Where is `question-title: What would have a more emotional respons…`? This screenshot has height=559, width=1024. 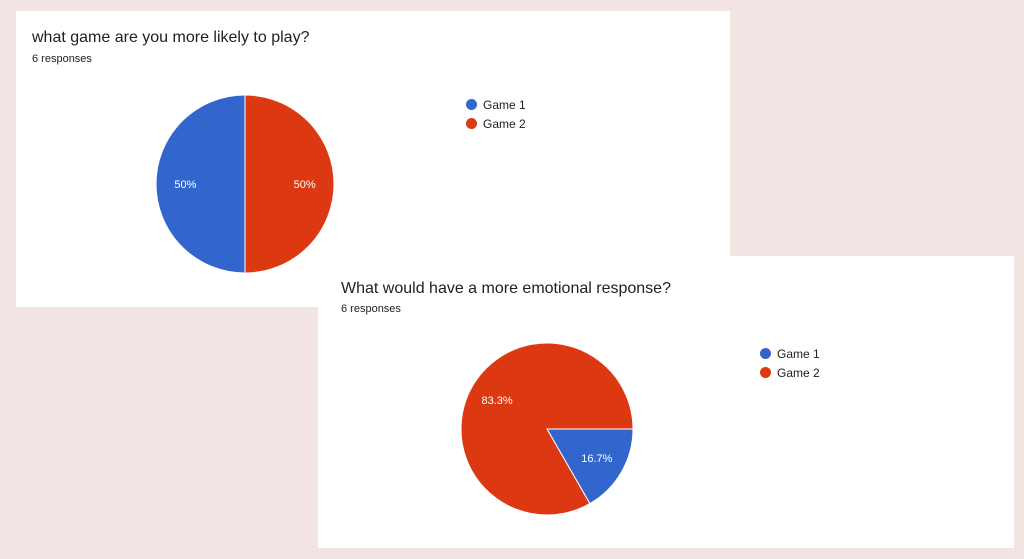
question-title: What would have a more emotional respons… is located at coordinates (506, 288).